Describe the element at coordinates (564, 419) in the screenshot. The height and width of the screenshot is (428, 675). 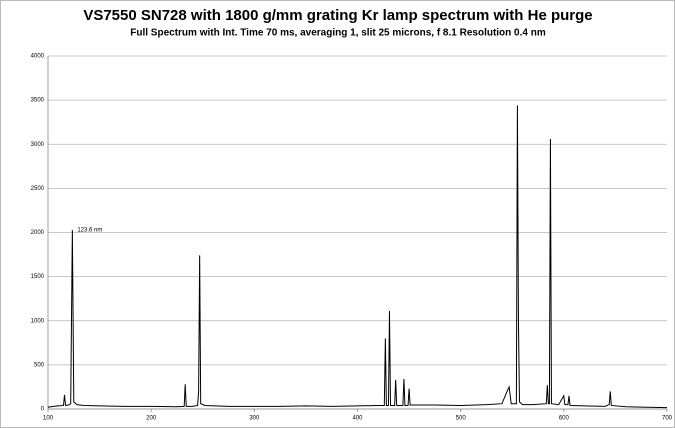
I see `x-tick-label: 600` at that location.